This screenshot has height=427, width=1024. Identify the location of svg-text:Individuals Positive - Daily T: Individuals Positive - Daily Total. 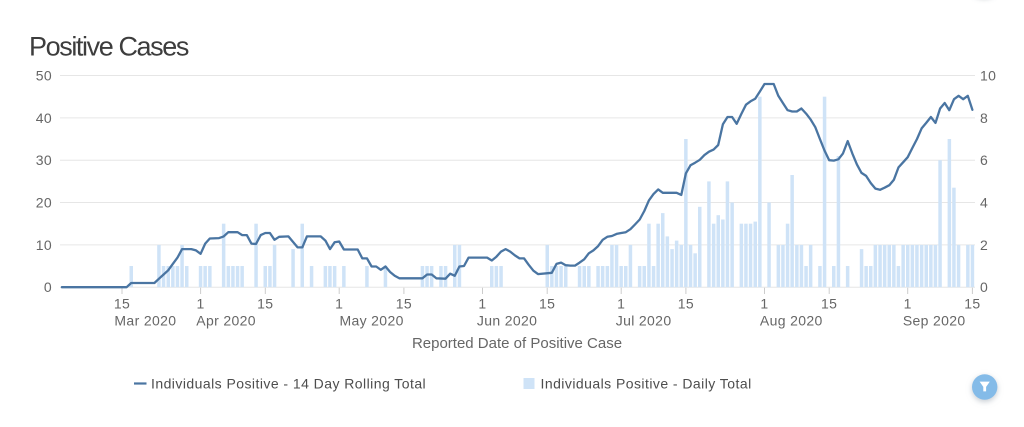
(646, 384).